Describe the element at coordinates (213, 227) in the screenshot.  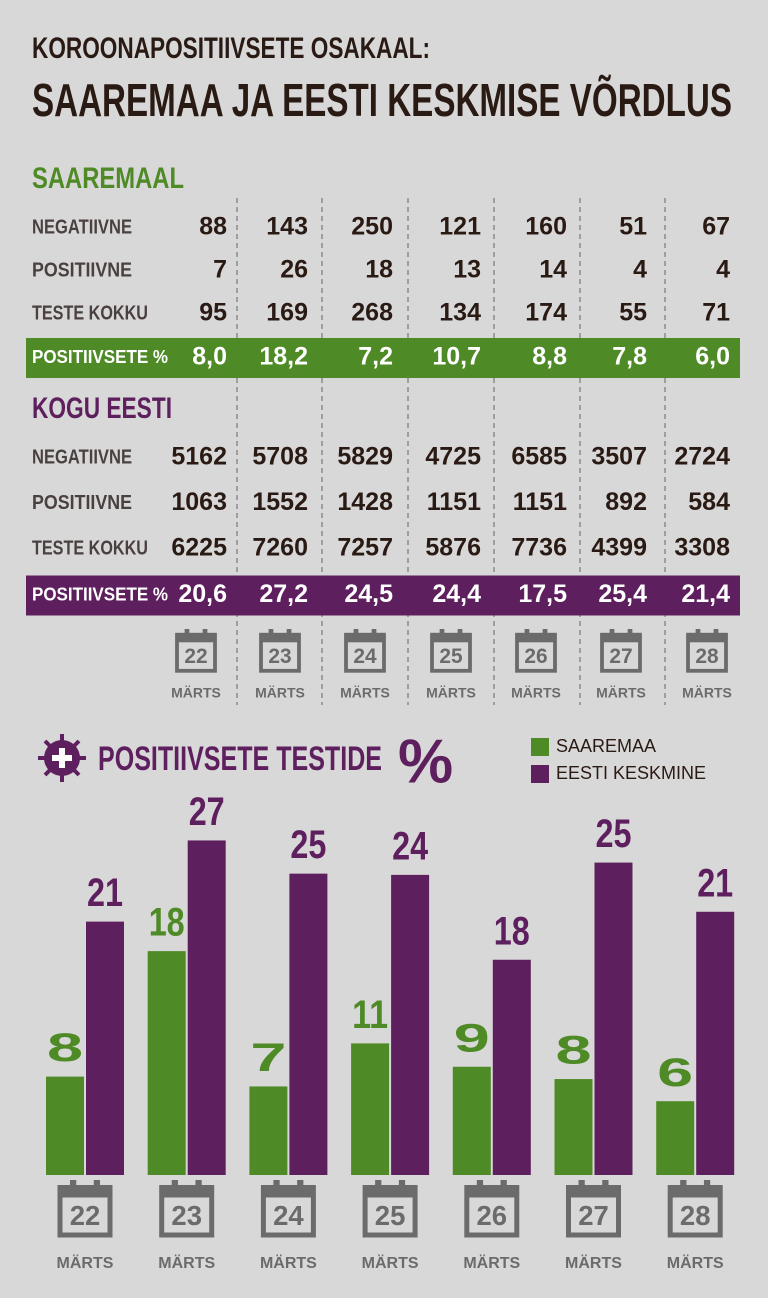
I see `cell-value: 88` at that location.